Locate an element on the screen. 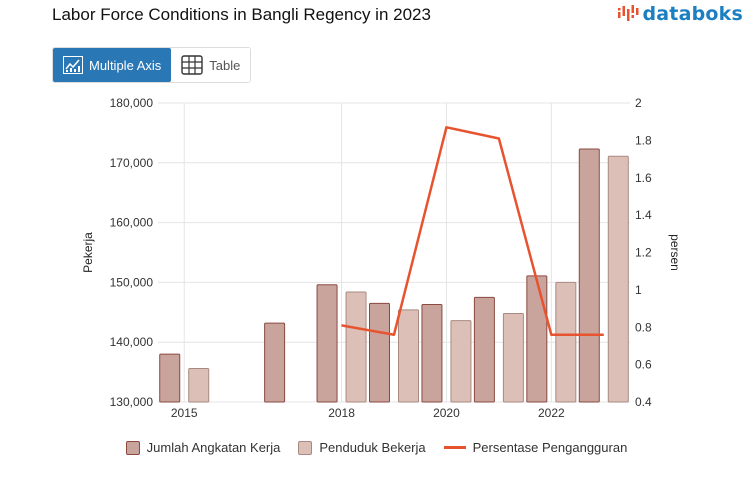 This screenshot has height=498, width=753. y-right-tick-label: 1.6 is located at coordinates (643, 178).